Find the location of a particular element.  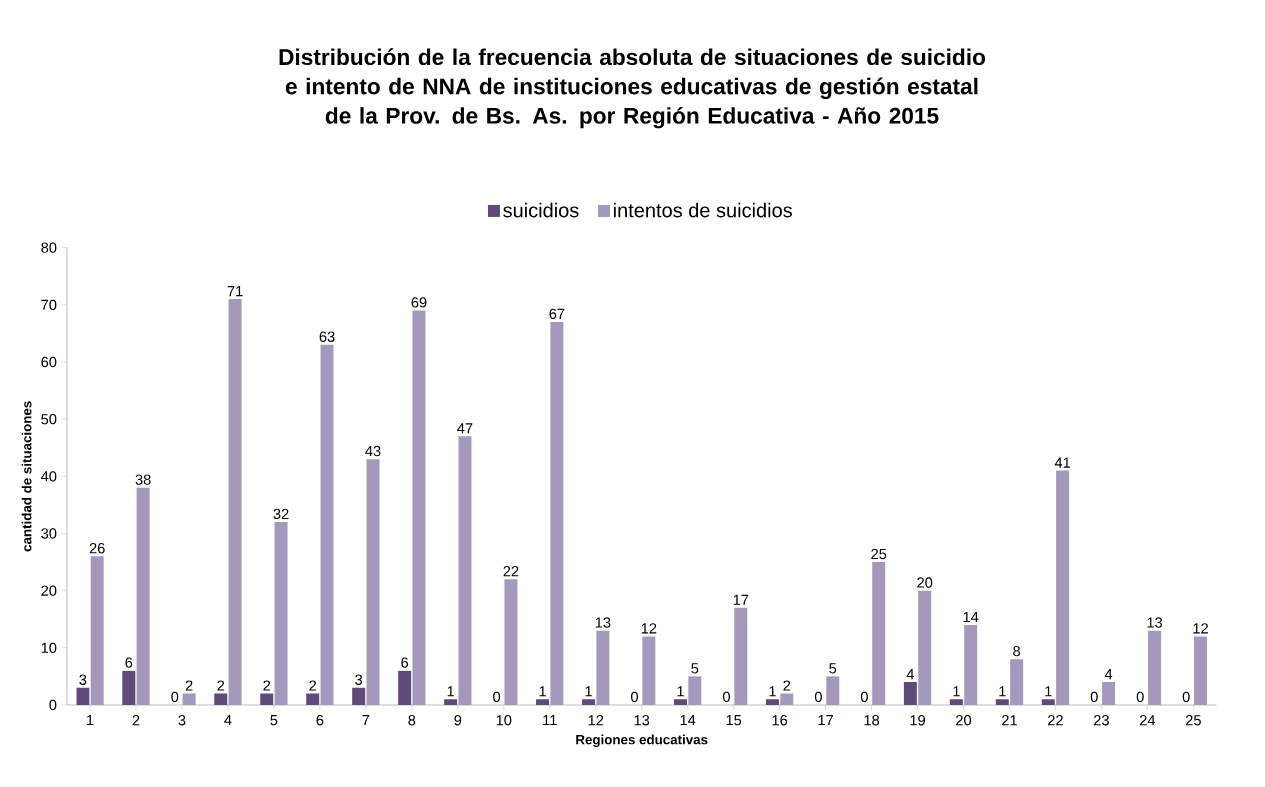

data-label: 32 is located at coordinates (281, 514).